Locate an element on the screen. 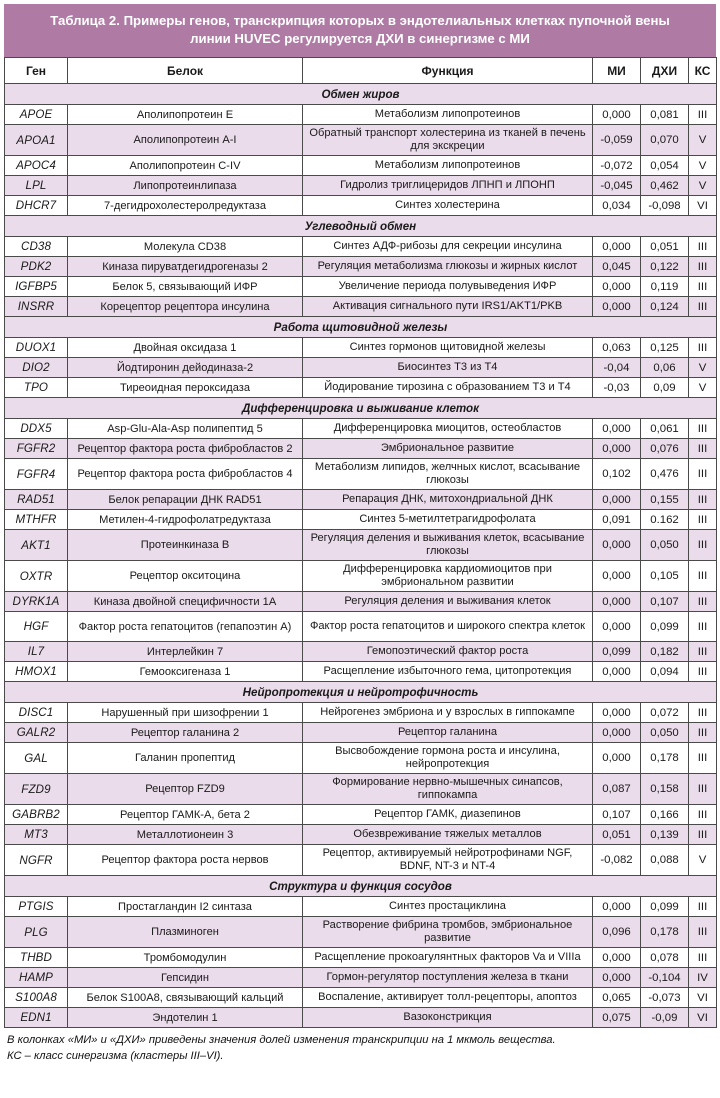  cell-protein: Тиреоидная пероксидаза is located at coordinates (185, 387).